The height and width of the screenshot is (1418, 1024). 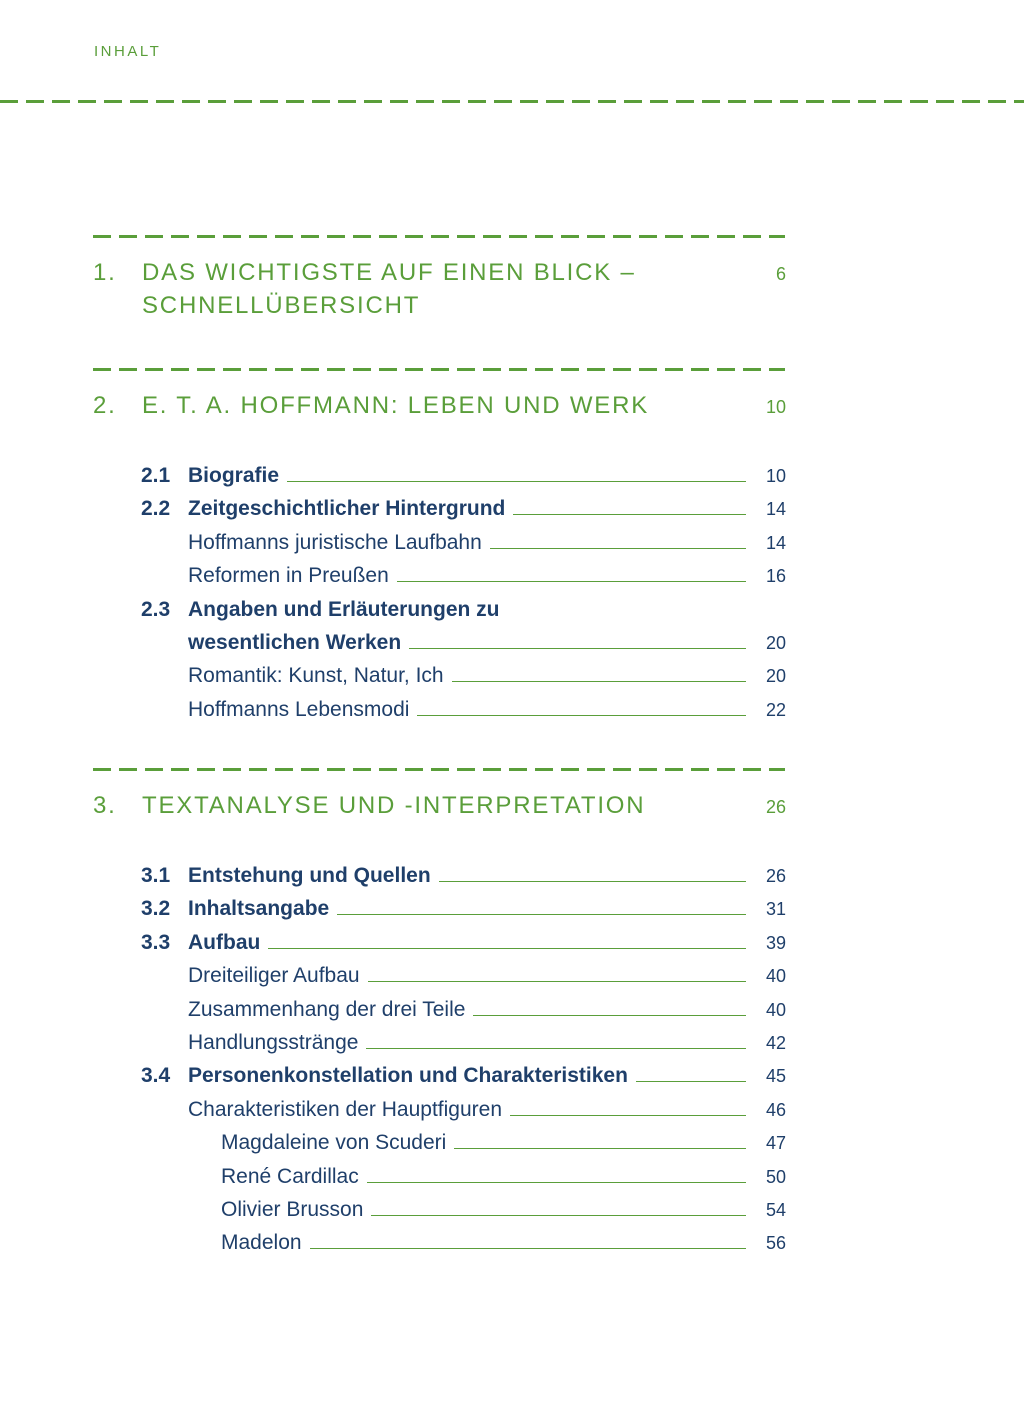 What do you see at coordinates (775, 876) in the screenshot?
I see `entry-page-number: 26` at bounding box center [775, 876].